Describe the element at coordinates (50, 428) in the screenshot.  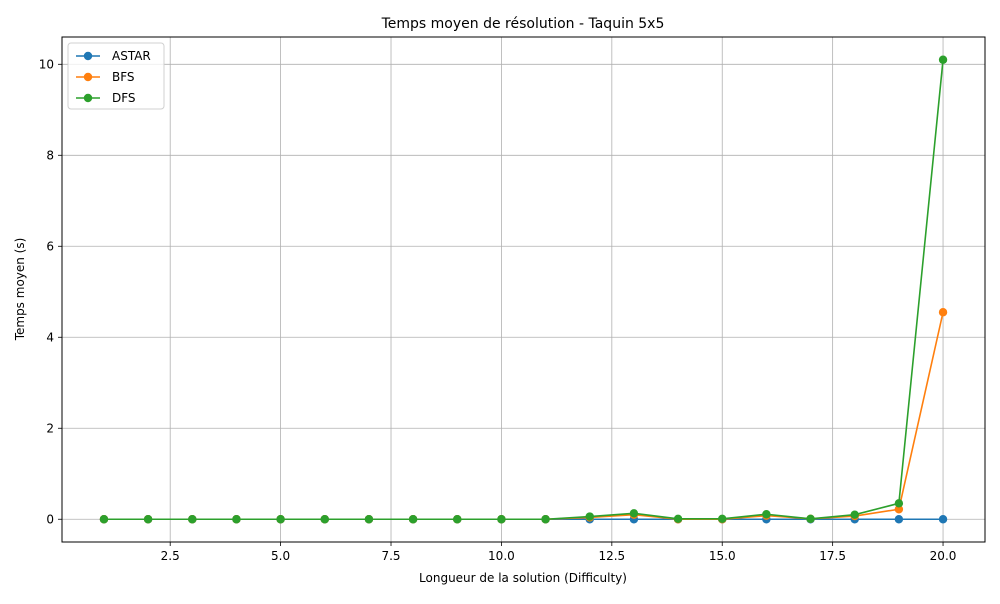
I see `y-tick-label: 2` at that location.